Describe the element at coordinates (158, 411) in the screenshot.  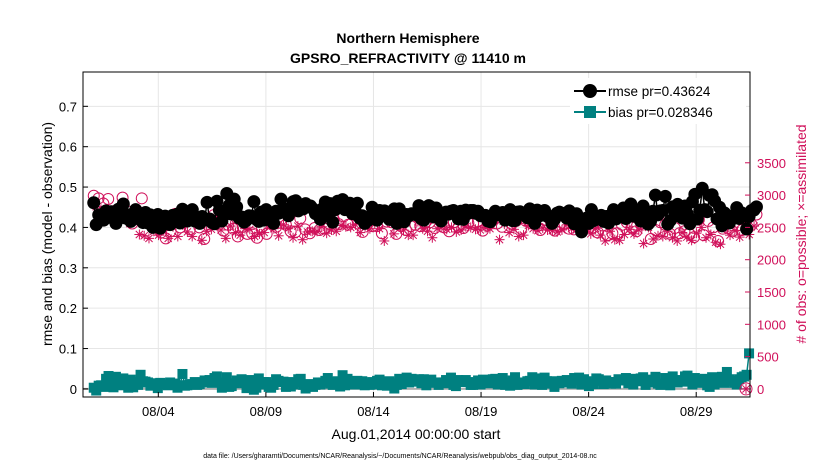
I see `x-tick-label: 08/04` at that location.